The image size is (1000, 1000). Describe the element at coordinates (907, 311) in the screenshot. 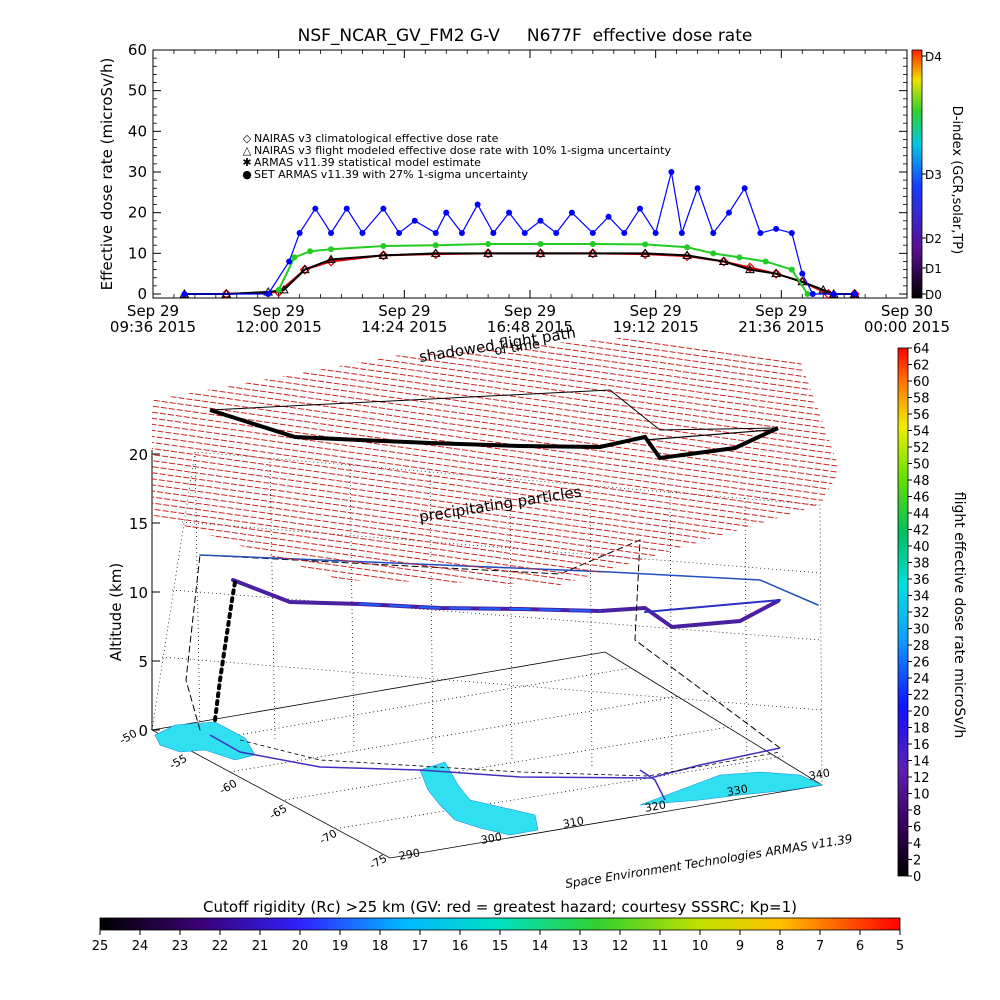

I see `x-tick-label-date: Sep 30` at that location.